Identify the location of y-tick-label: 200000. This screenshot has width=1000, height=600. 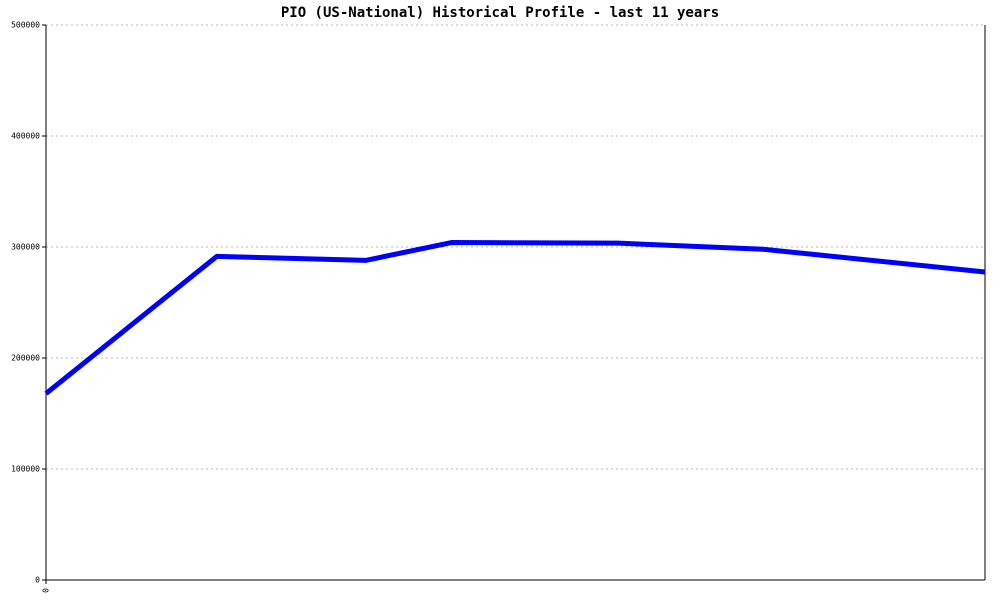
(25, 358).